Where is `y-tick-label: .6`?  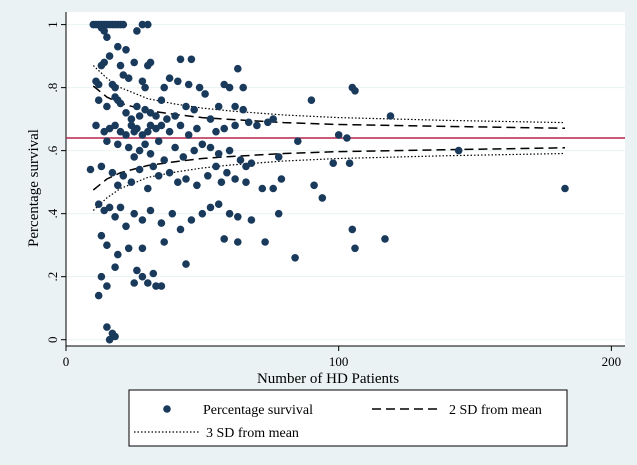
y-tick-label: .6 is located at coordinates (52, 150).